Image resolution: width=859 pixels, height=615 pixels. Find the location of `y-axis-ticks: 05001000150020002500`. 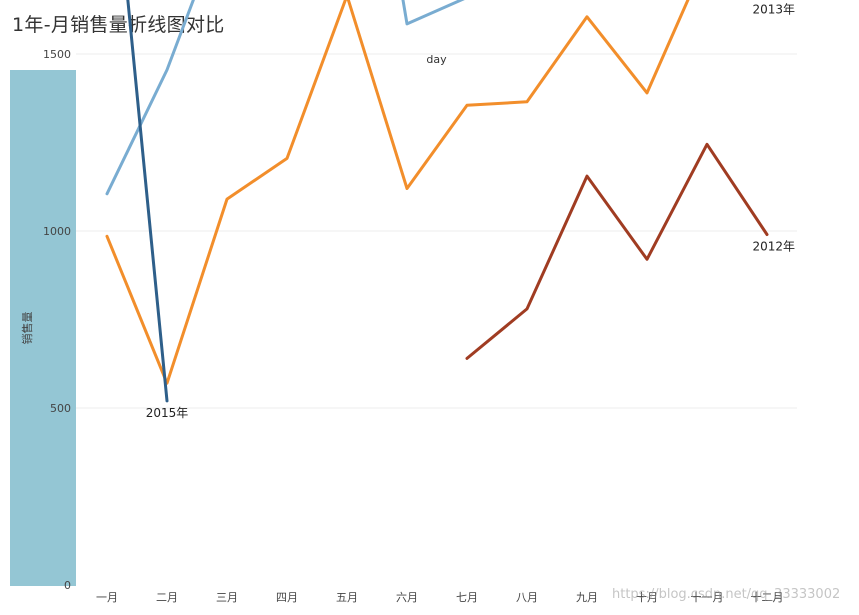

y-axis-ticks: 05001000150020002500 is located at coordinates (57, 320).